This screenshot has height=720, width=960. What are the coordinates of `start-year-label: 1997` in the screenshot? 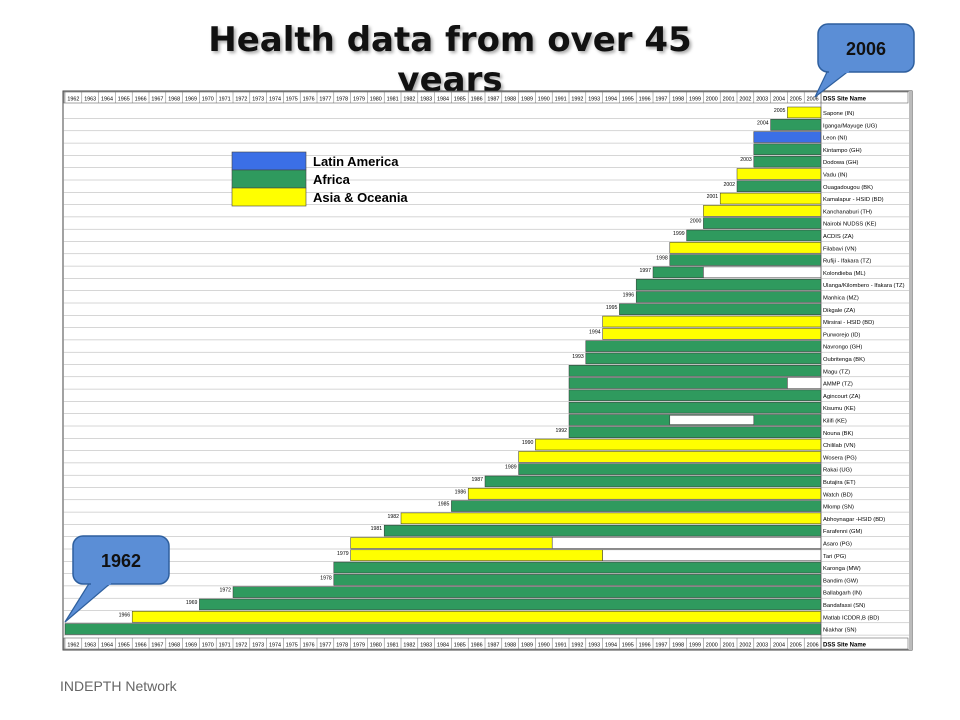 It's located at (645, 271).